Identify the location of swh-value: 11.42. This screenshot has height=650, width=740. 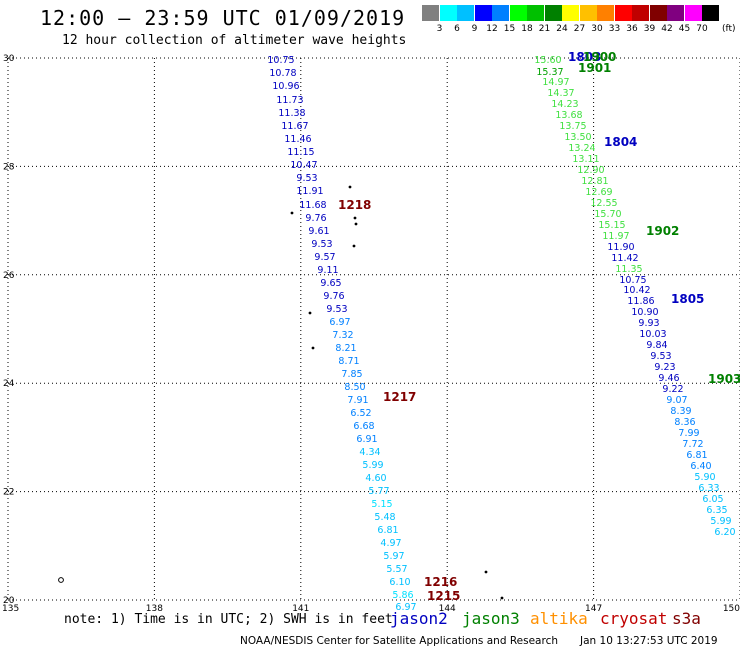
(624, 258).